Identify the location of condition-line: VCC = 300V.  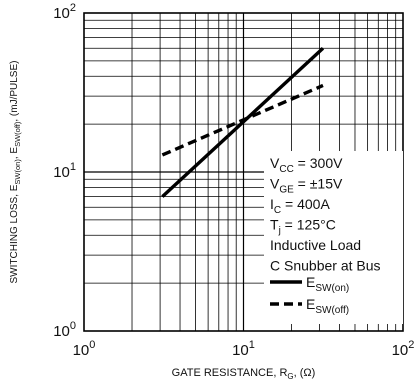
(306, 165).